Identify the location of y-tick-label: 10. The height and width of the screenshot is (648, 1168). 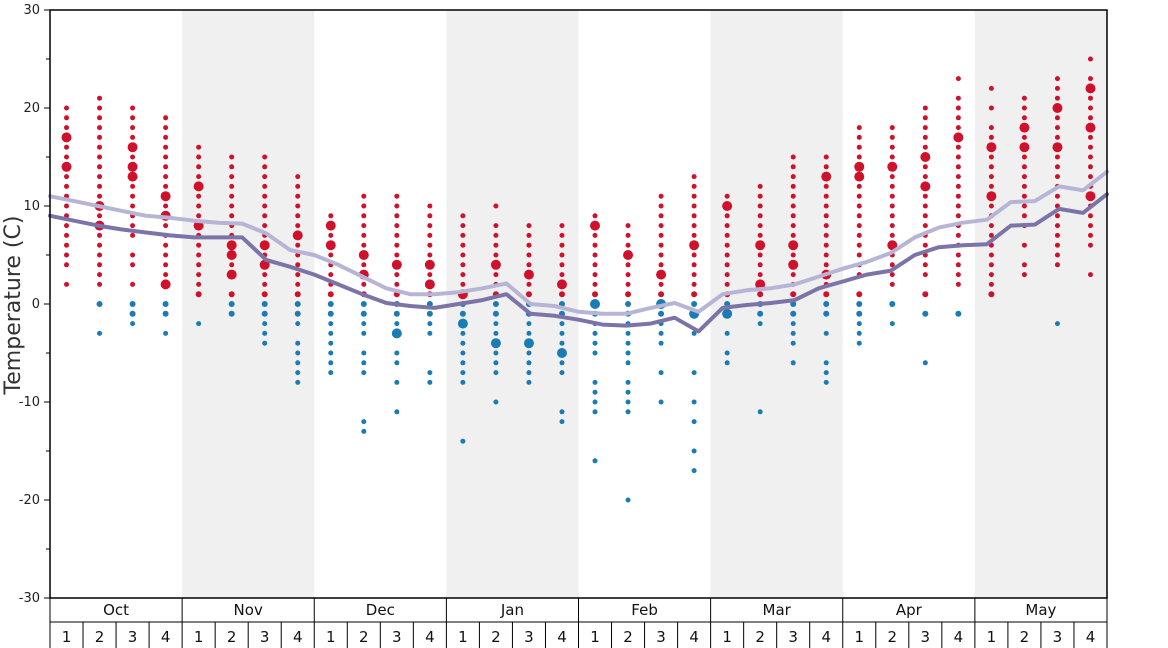
(31, 206).